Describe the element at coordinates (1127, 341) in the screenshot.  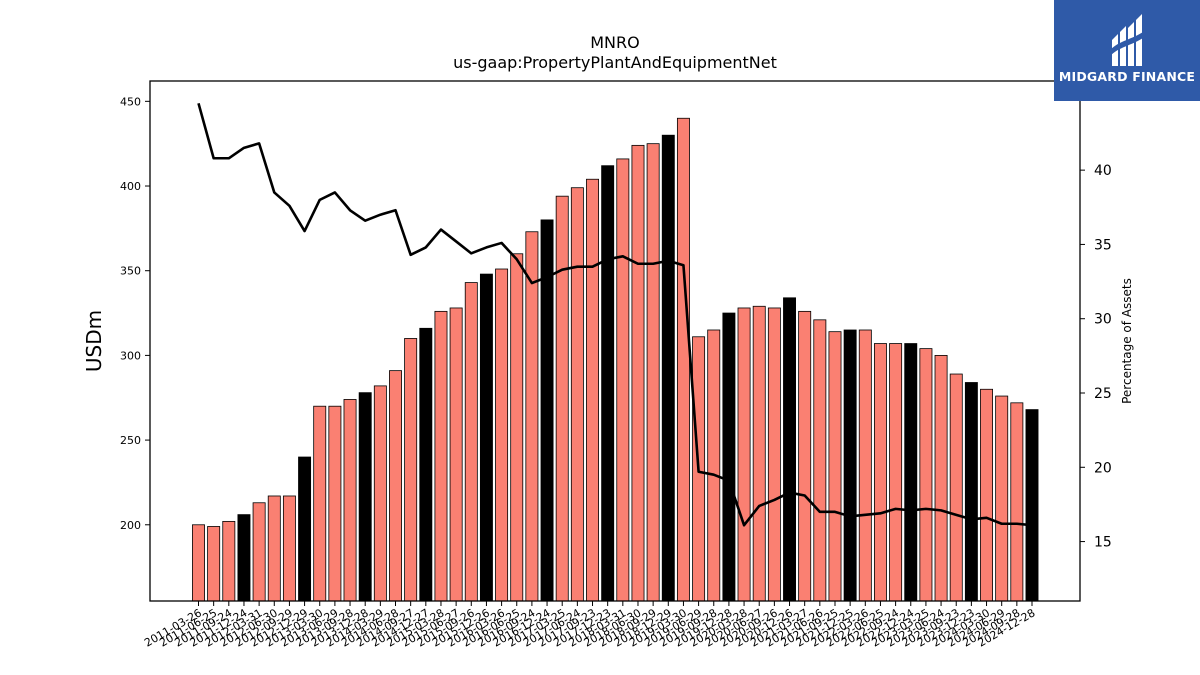
I see `y2-axis-label: Percentage of Assets` at that location.